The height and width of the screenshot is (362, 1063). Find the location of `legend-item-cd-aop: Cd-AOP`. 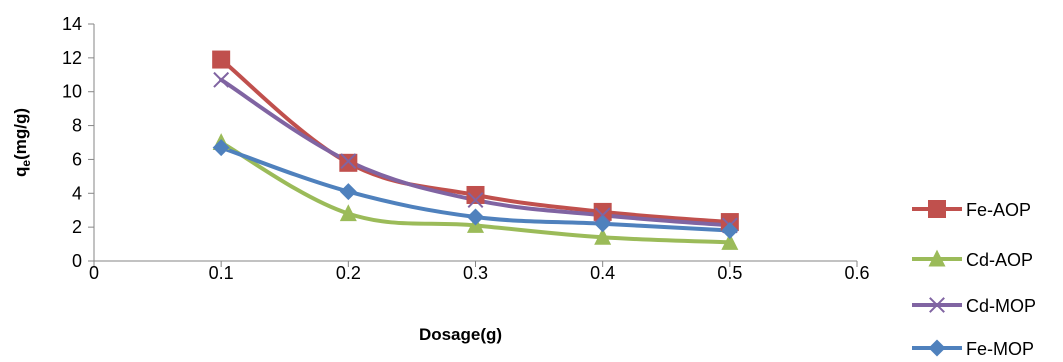

legend-item-cd-aop: Cd-AOP is located at coordinates (972, 259).